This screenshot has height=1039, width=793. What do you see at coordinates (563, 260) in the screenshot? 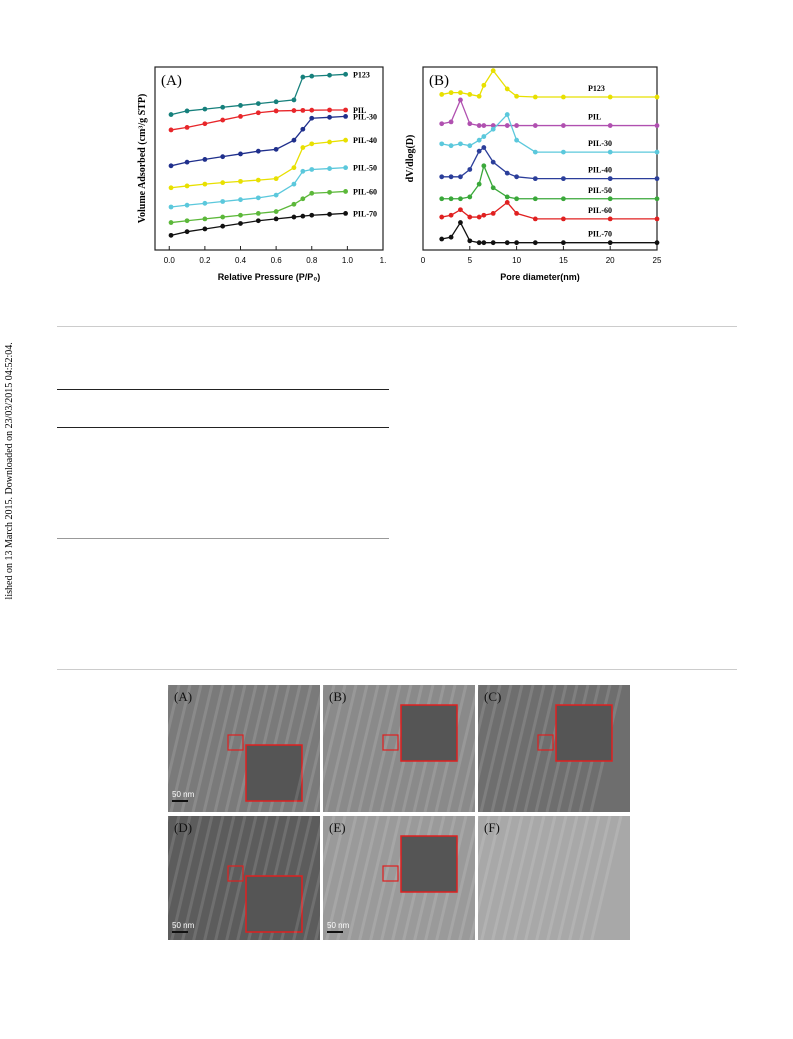
I see `x-tick-label: 15` at bounding box center [563, 260].